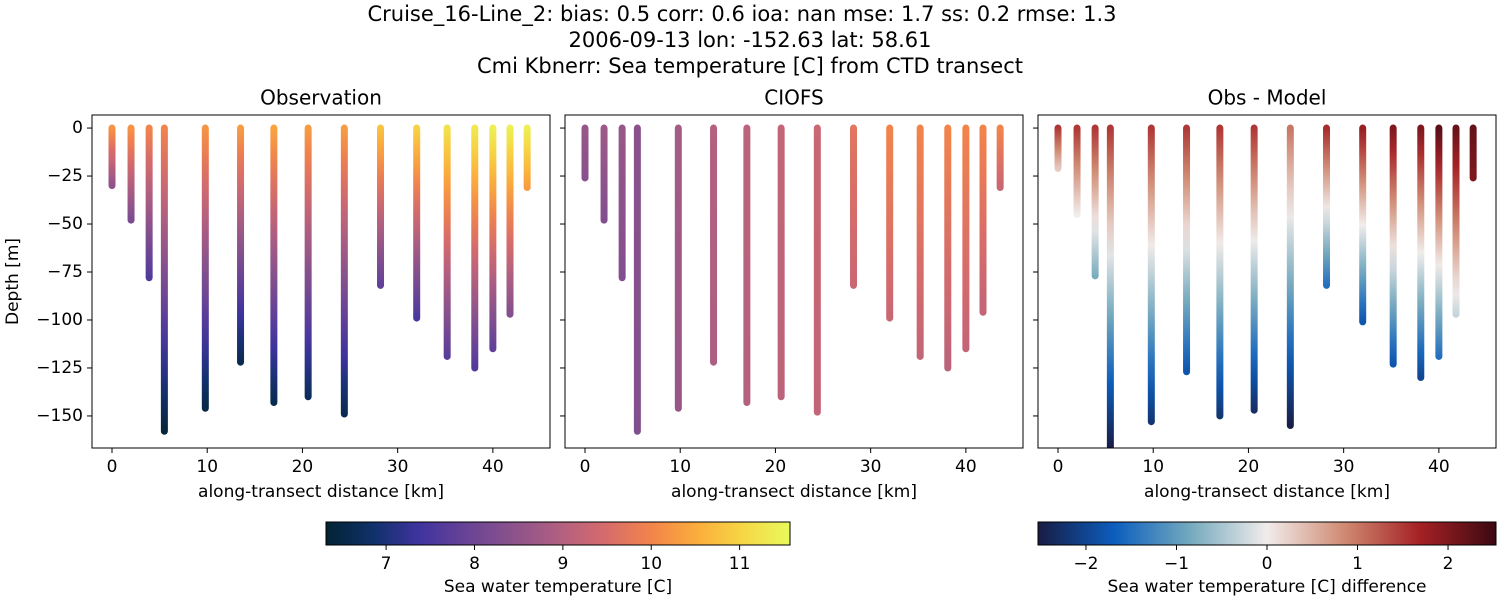 The height and width of the screenshot is (600, 1500). What do you see at coordinates (750, 40) in the screenshot?
I see `suptitle: 2006-09-13 lon: -152.63 lat: 58.61` at bounding box center [750, 40].